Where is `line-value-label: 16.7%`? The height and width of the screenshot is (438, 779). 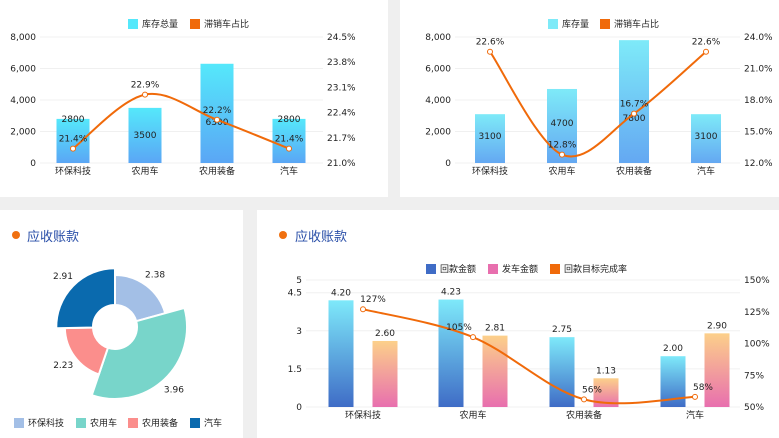 line-value-label: 16.7% is located at coordinates (634, 105).